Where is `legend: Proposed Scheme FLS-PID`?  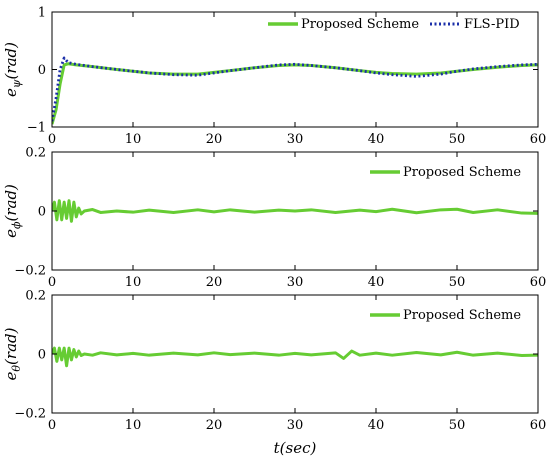
legend: Proposed Scheme FLS-PID is located at coordinates (394, 24).